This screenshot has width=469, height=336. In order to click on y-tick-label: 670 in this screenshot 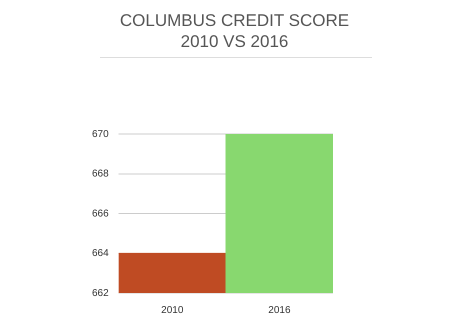, I will do `click(101, 134)`.